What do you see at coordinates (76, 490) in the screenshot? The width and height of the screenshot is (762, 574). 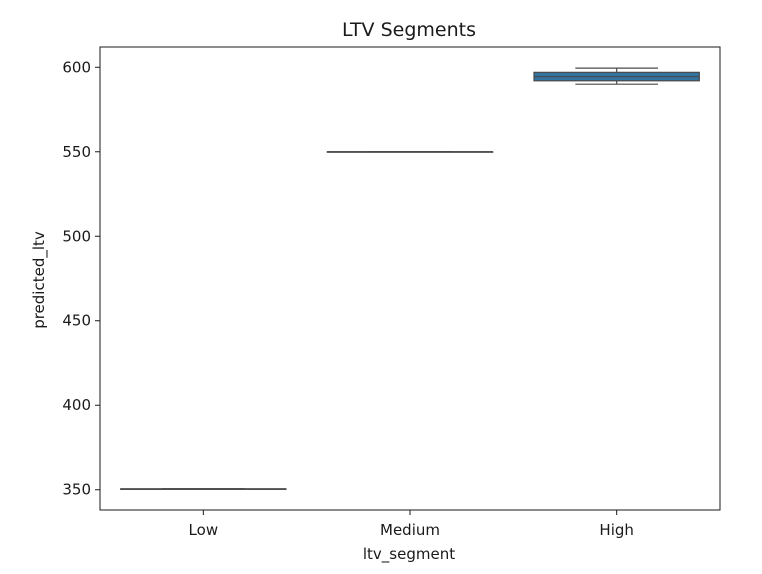 I see `y-tick-label: 350` at bounding box center [76, 490].